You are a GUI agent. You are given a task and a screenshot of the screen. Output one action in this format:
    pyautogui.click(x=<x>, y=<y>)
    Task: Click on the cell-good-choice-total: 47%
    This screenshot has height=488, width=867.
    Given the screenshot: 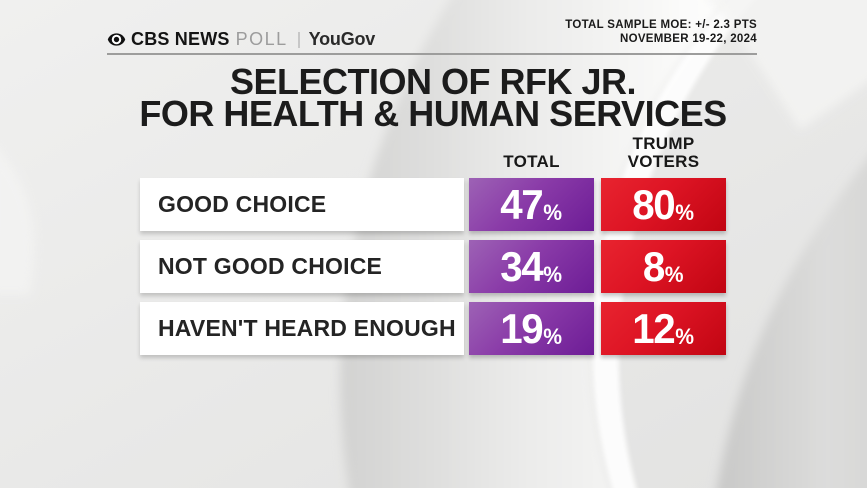 What is the action you would take?
    pyautogui.click(x=531, y=204)
    